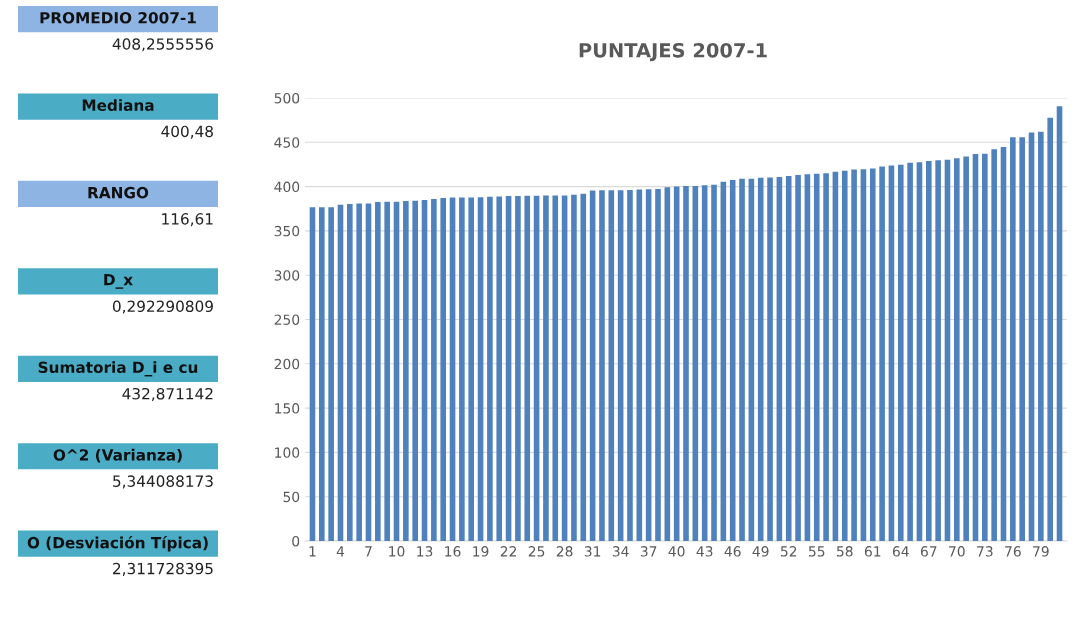 The width and height of the screenshot is (1077, 630). I want to click on x-tick-label: 49, so click(760, 551).